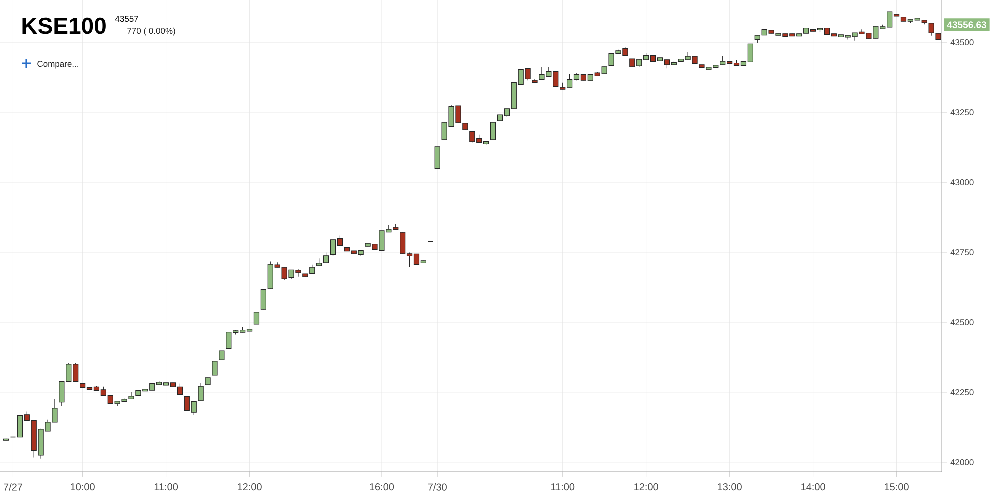 The height and width of the screenshot is (500, 996). I want to click on x-tick-label: 15:00, so click(897, 487).